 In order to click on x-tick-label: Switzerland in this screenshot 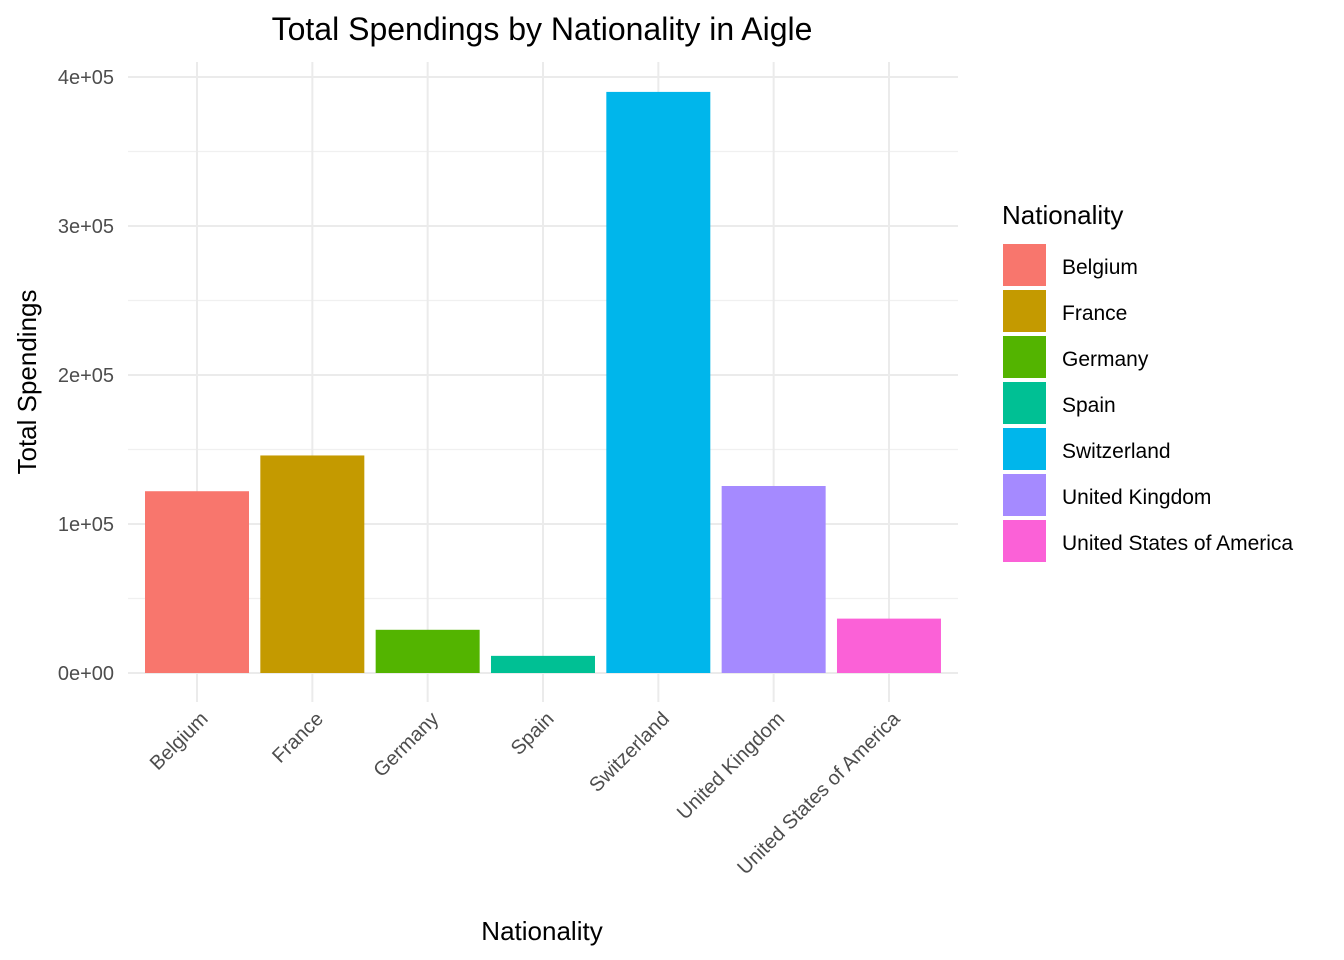, I will do `click(629, 752)`.